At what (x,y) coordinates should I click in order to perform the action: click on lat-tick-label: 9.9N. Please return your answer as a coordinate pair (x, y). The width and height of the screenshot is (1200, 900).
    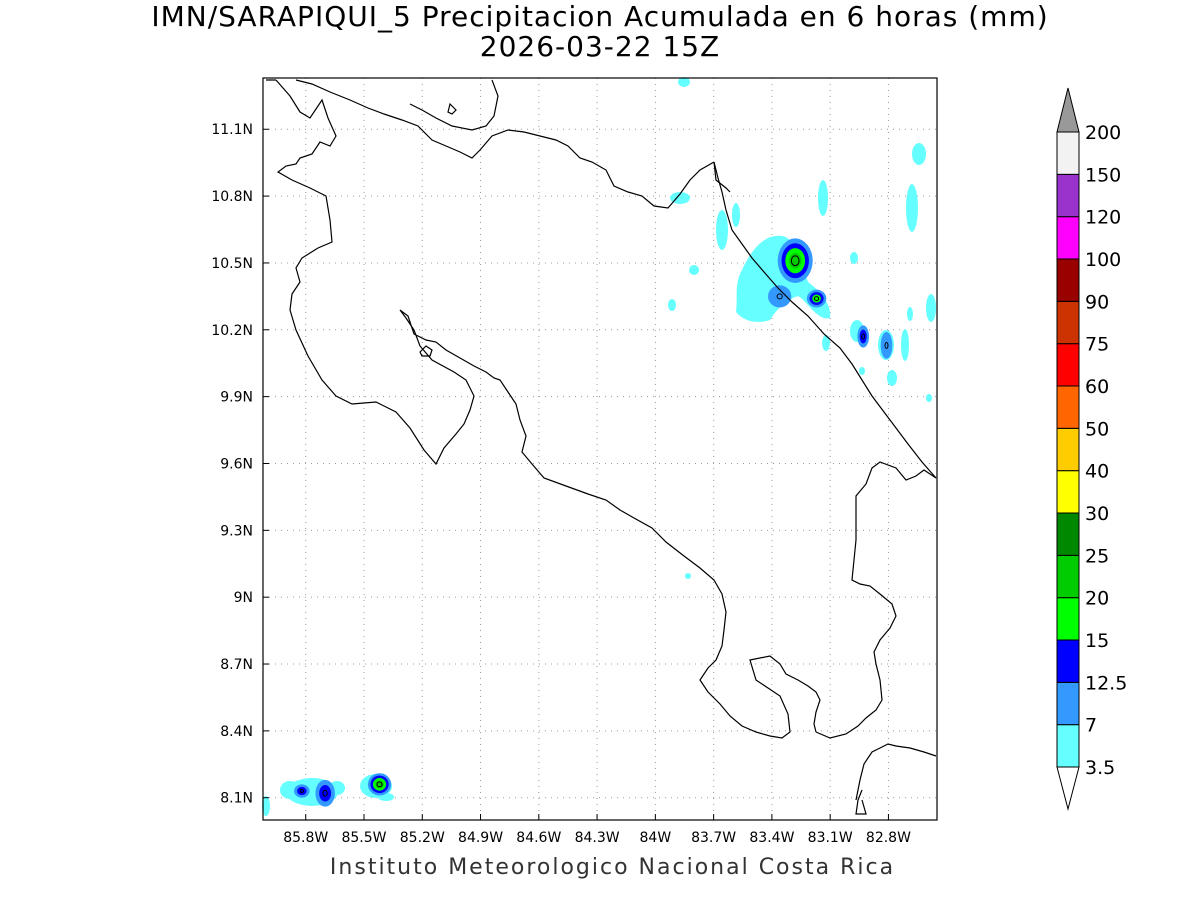
    Looking at the image, I should click on (236, 398).